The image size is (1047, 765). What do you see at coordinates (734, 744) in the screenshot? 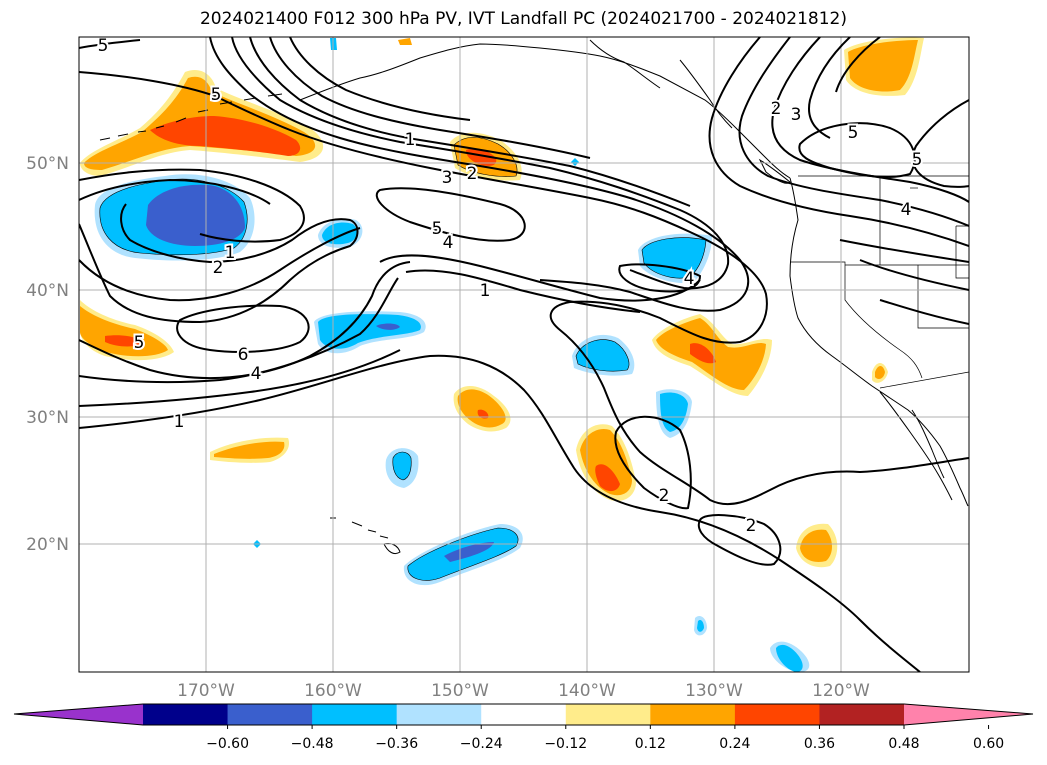
I see `colorbar-tick-label: 0.24` at bounding box center [734, 744].